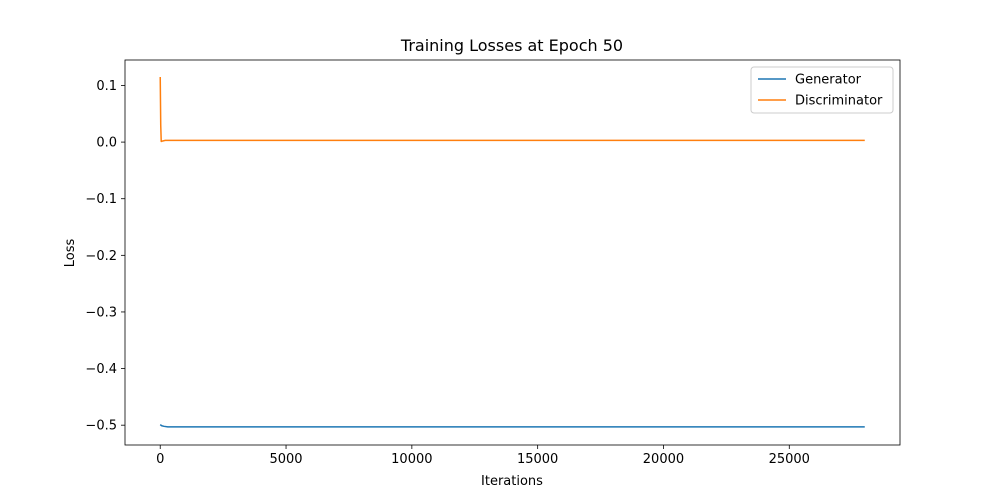 Image resolution: width=1000 pixels, height=500 pixels. What do you see at coordinates (512, 426) in the screenshot?
I see `series-line-generator` at bounding box center [512, 426].